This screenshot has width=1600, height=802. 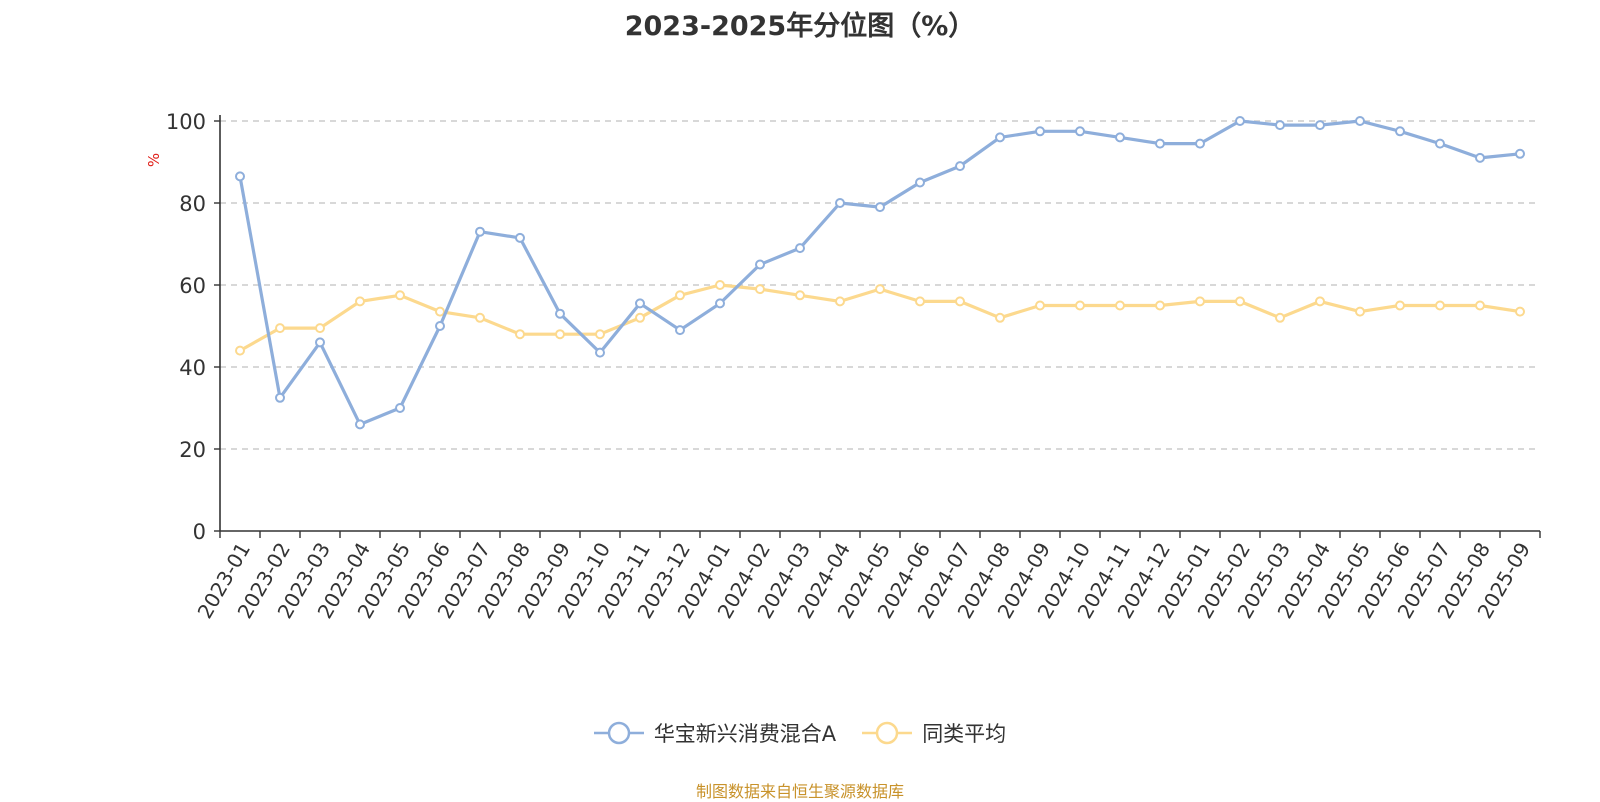 What do you see at coordinates (800, 26) in the screenshot?
I see `chart-title: 2023-2025年分位图（%）` at bounding box center [800, 26].